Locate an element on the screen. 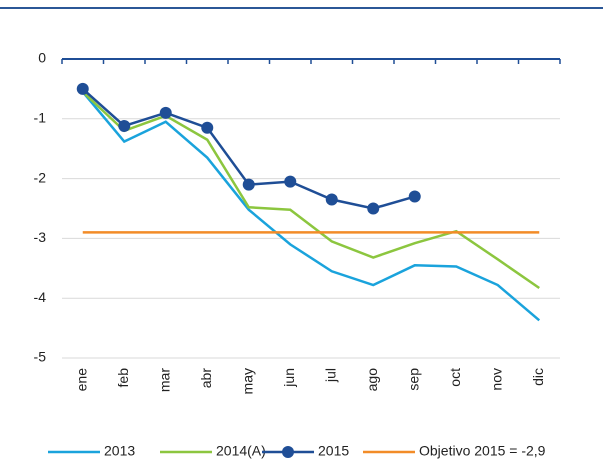 Image resolution: width=603 pixels, height=472 pixels. x-tick-label: abr is located at coordinates (206, 378).